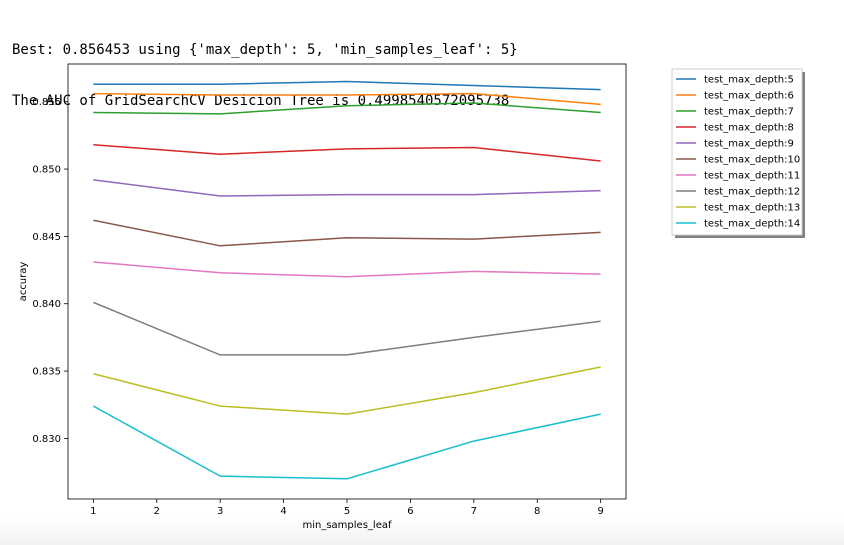 This screenshot has height=545, width=844. Describe the element at coordinates (347, 511) in the screenshot. I see `x-tick-label: 5` at that location.